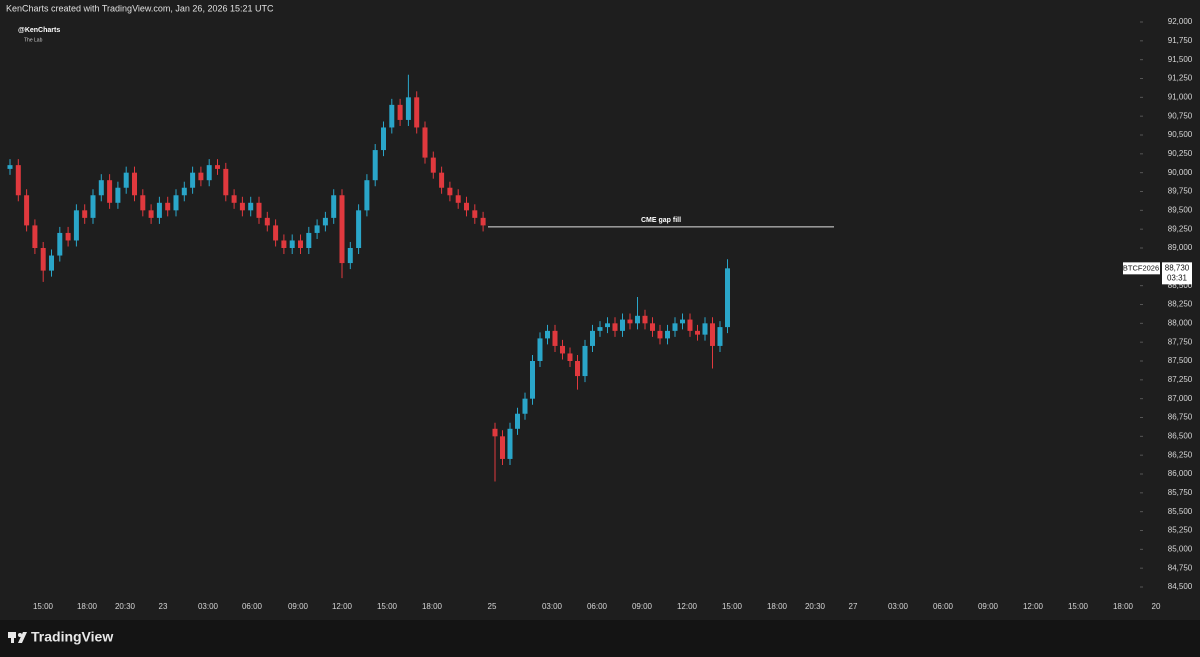 The height and width of the screenshot is (657, 1200). Describe the element at coordinates (1180, 285) in the screenshot. I see `y-tick-label: 88,500` at that location.